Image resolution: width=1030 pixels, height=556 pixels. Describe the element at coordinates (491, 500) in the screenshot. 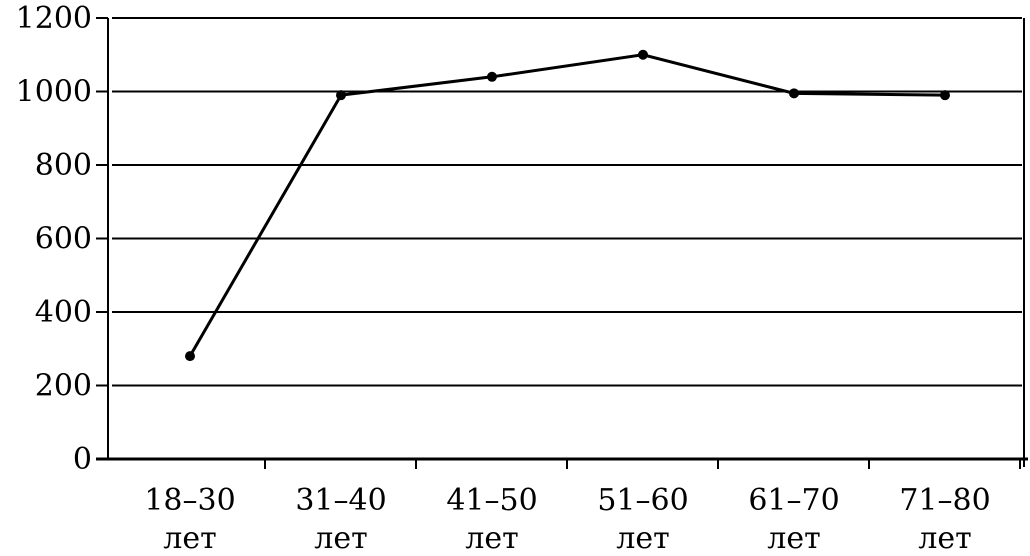

I see `x-tick-label-range: 41–50` at that location.